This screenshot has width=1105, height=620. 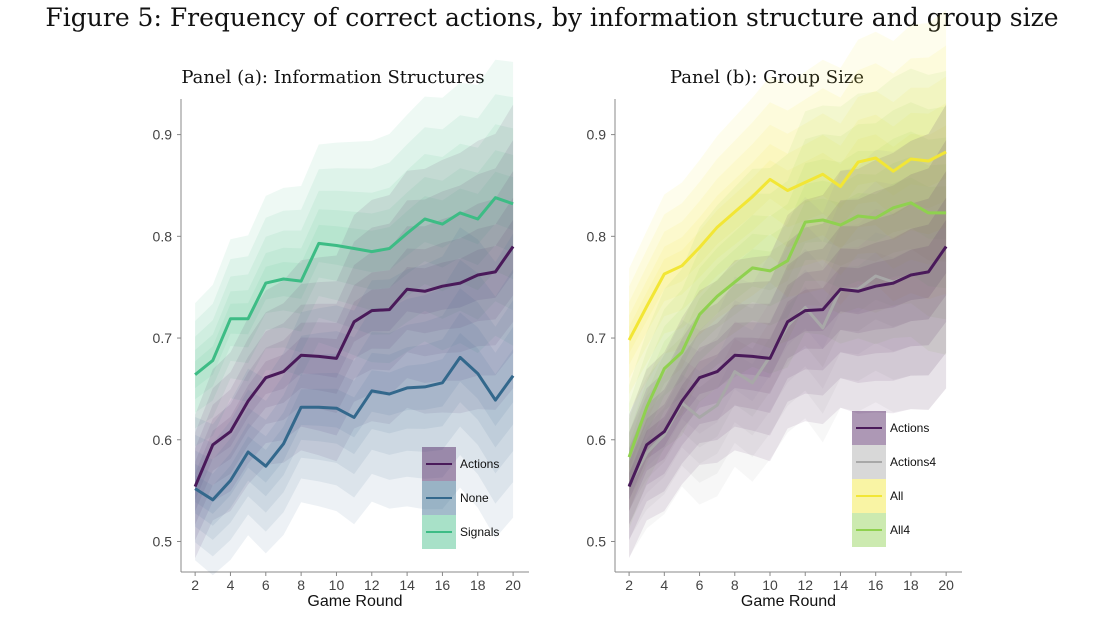 I want to click on panel-title: Panel (a): Information Structures, so click(x=332, y=77).